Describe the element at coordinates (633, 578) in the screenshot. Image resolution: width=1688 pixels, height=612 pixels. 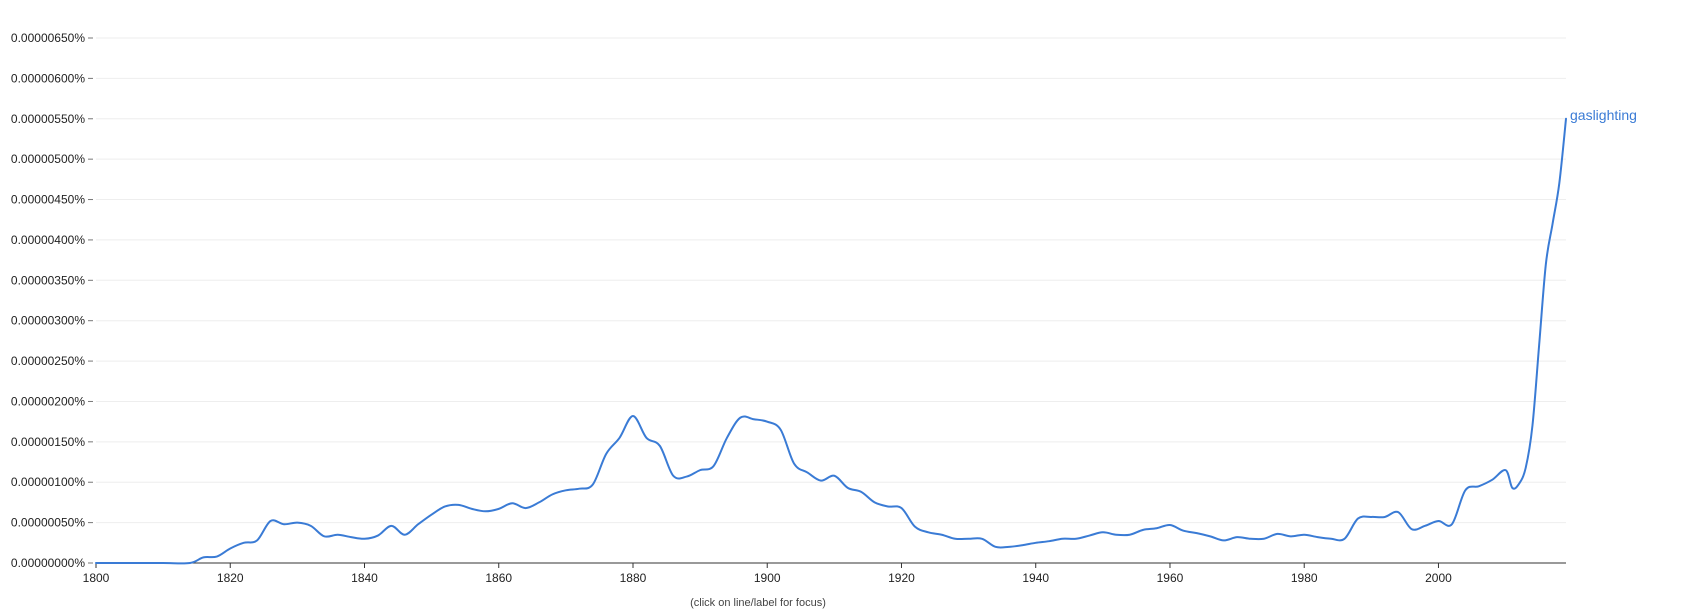
I see `x-tick-label: 1880` at that location.